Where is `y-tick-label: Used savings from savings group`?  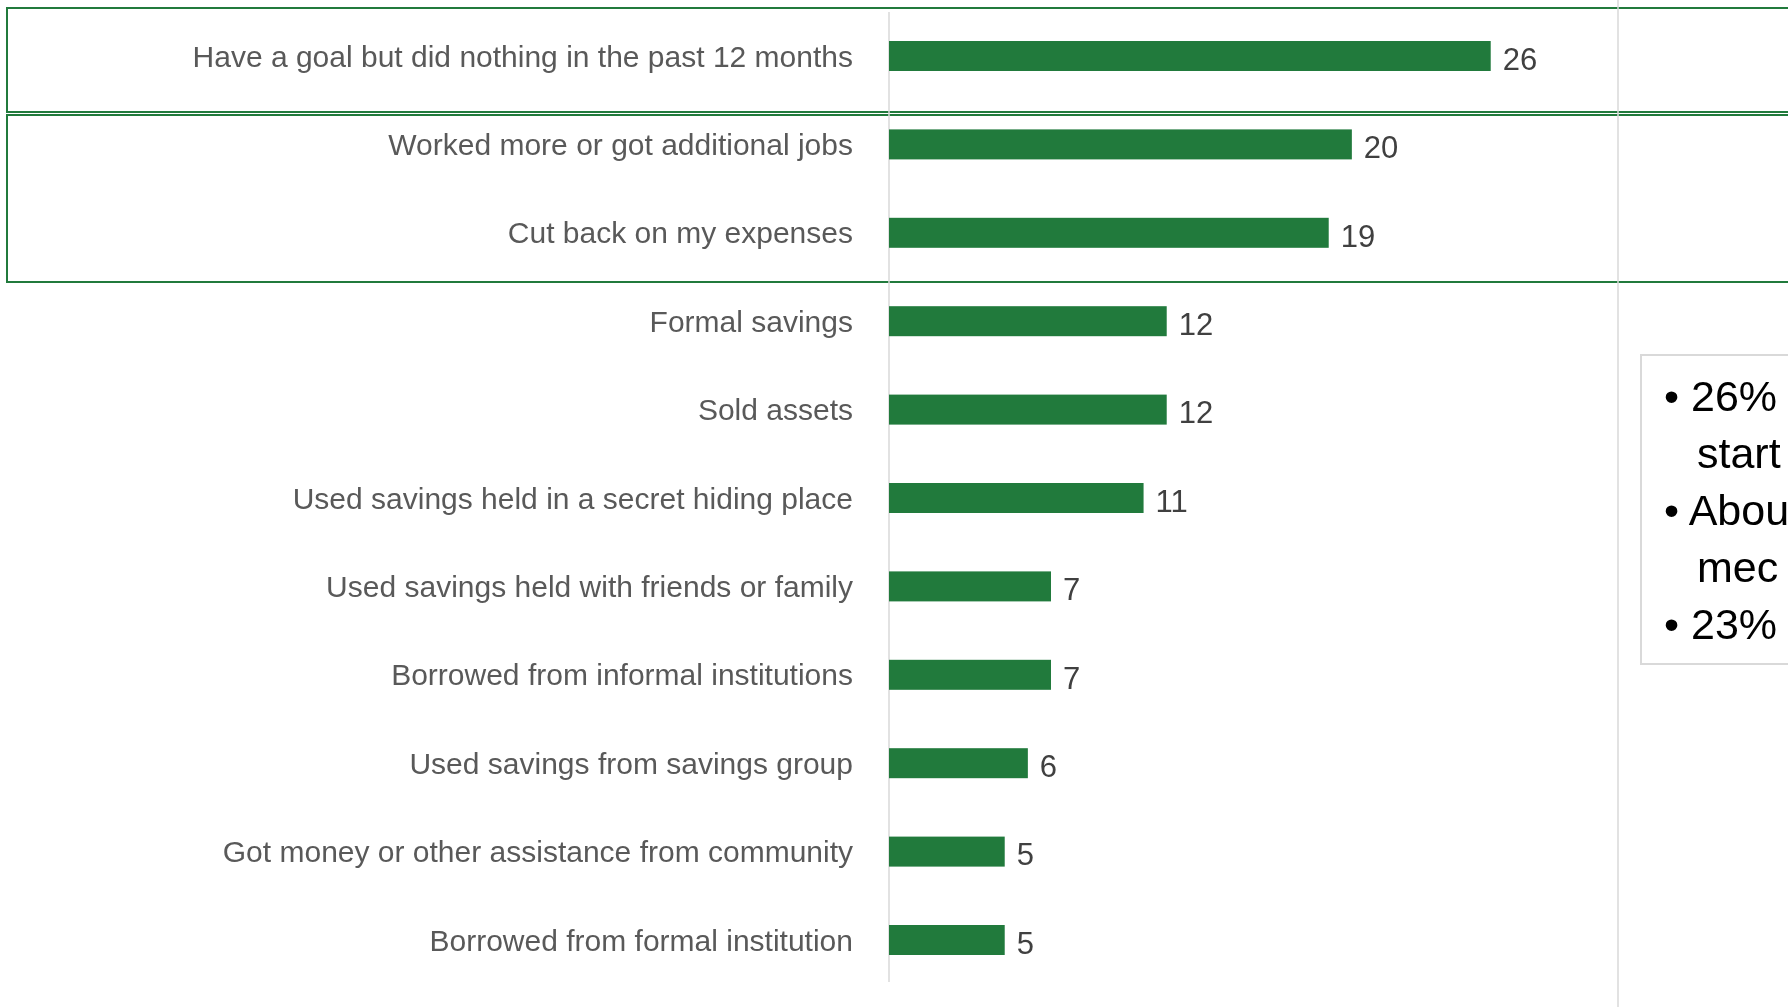 y-tick-label: Used savings from savings group is located at coordinates (631, 763).